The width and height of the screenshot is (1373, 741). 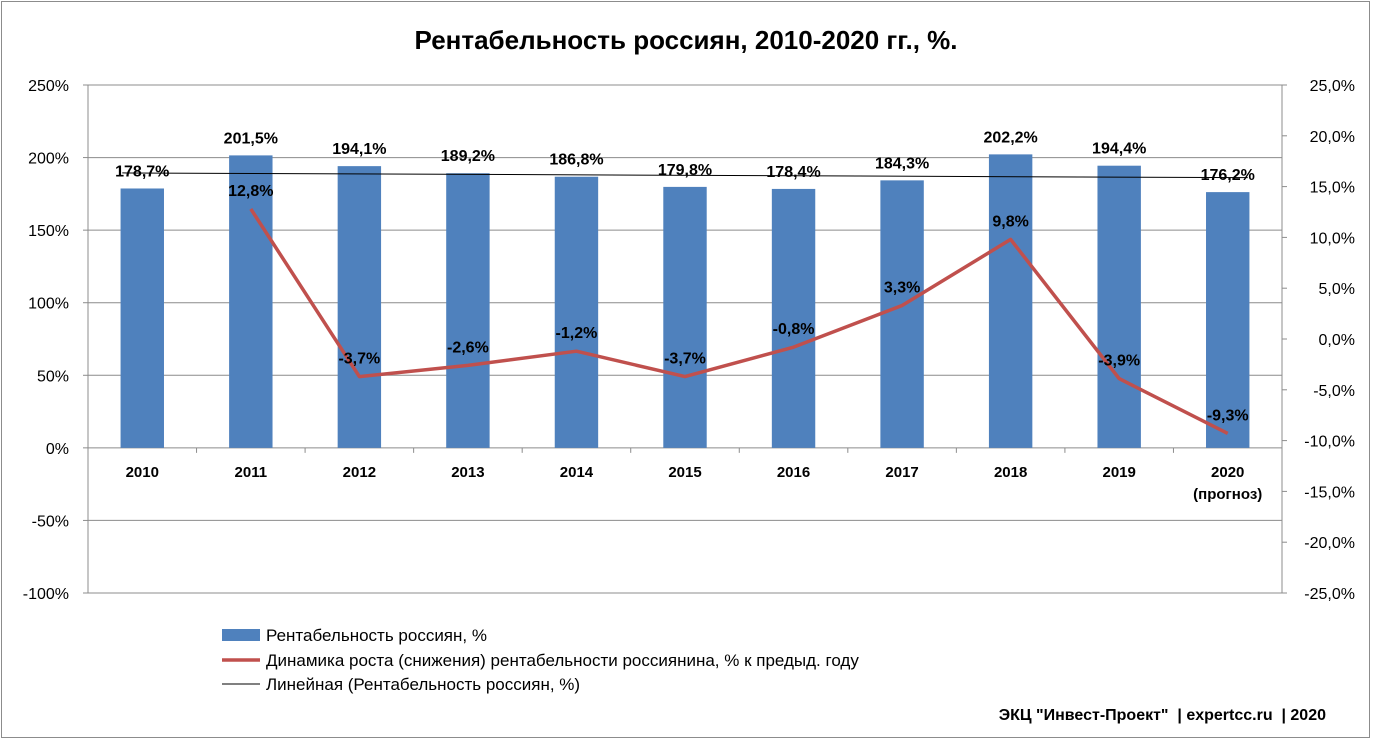 What do you see at coordinates (1227, 472) in the screenshot?
I see `category-label: 2020` at bounding box center [1227, 472].